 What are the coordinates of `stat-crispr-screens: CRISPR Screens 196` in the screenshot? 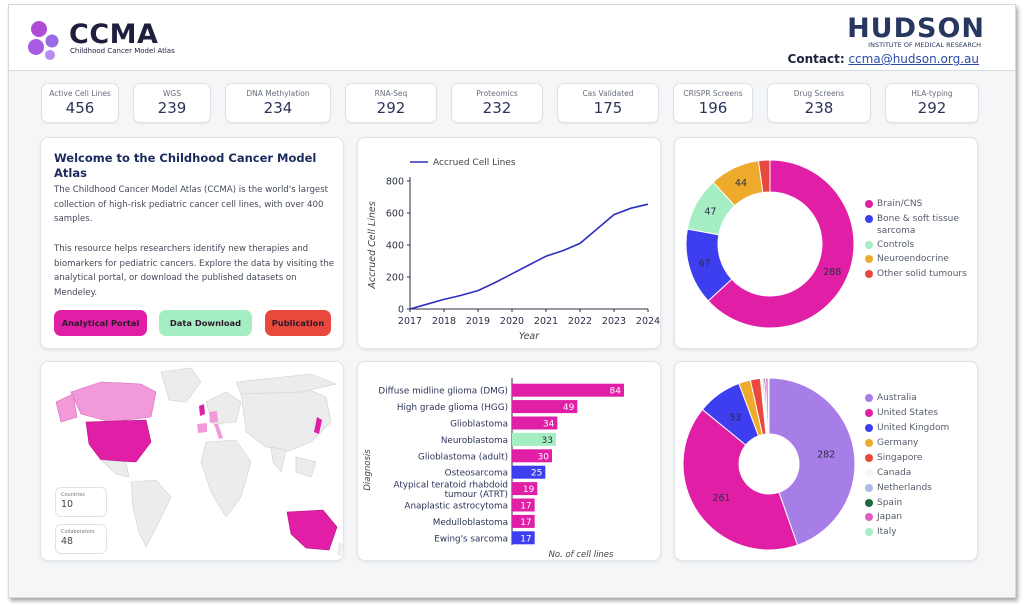 It's located at (713, 103).